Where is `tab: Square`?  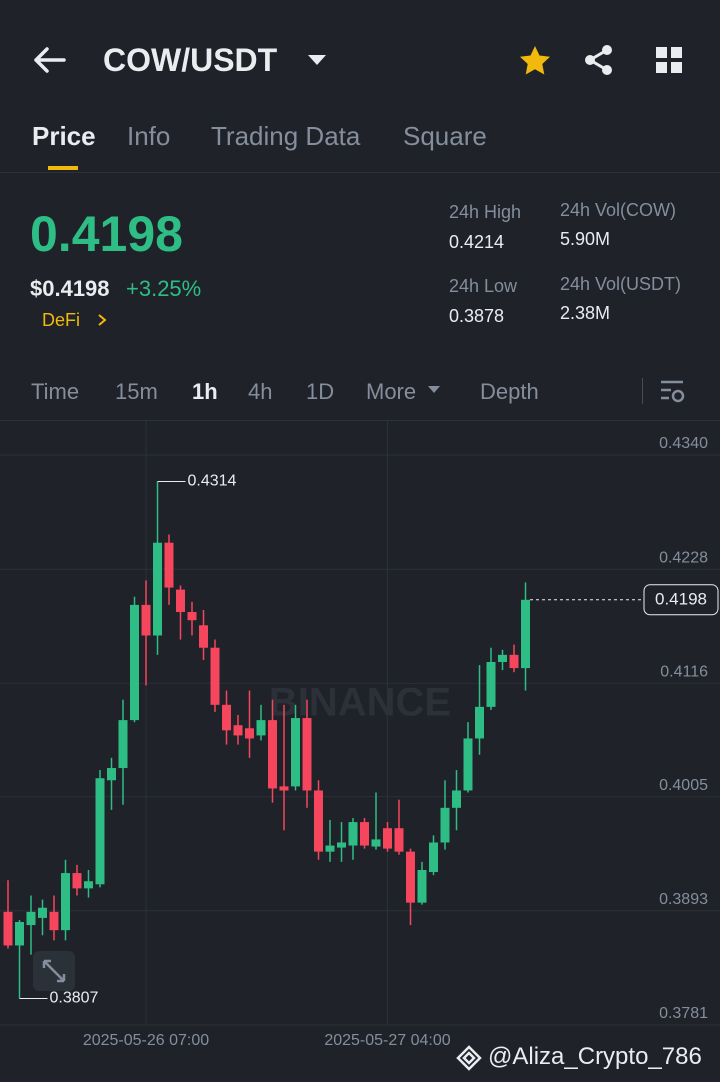
tab: Square is located at coordinates (445, 136).